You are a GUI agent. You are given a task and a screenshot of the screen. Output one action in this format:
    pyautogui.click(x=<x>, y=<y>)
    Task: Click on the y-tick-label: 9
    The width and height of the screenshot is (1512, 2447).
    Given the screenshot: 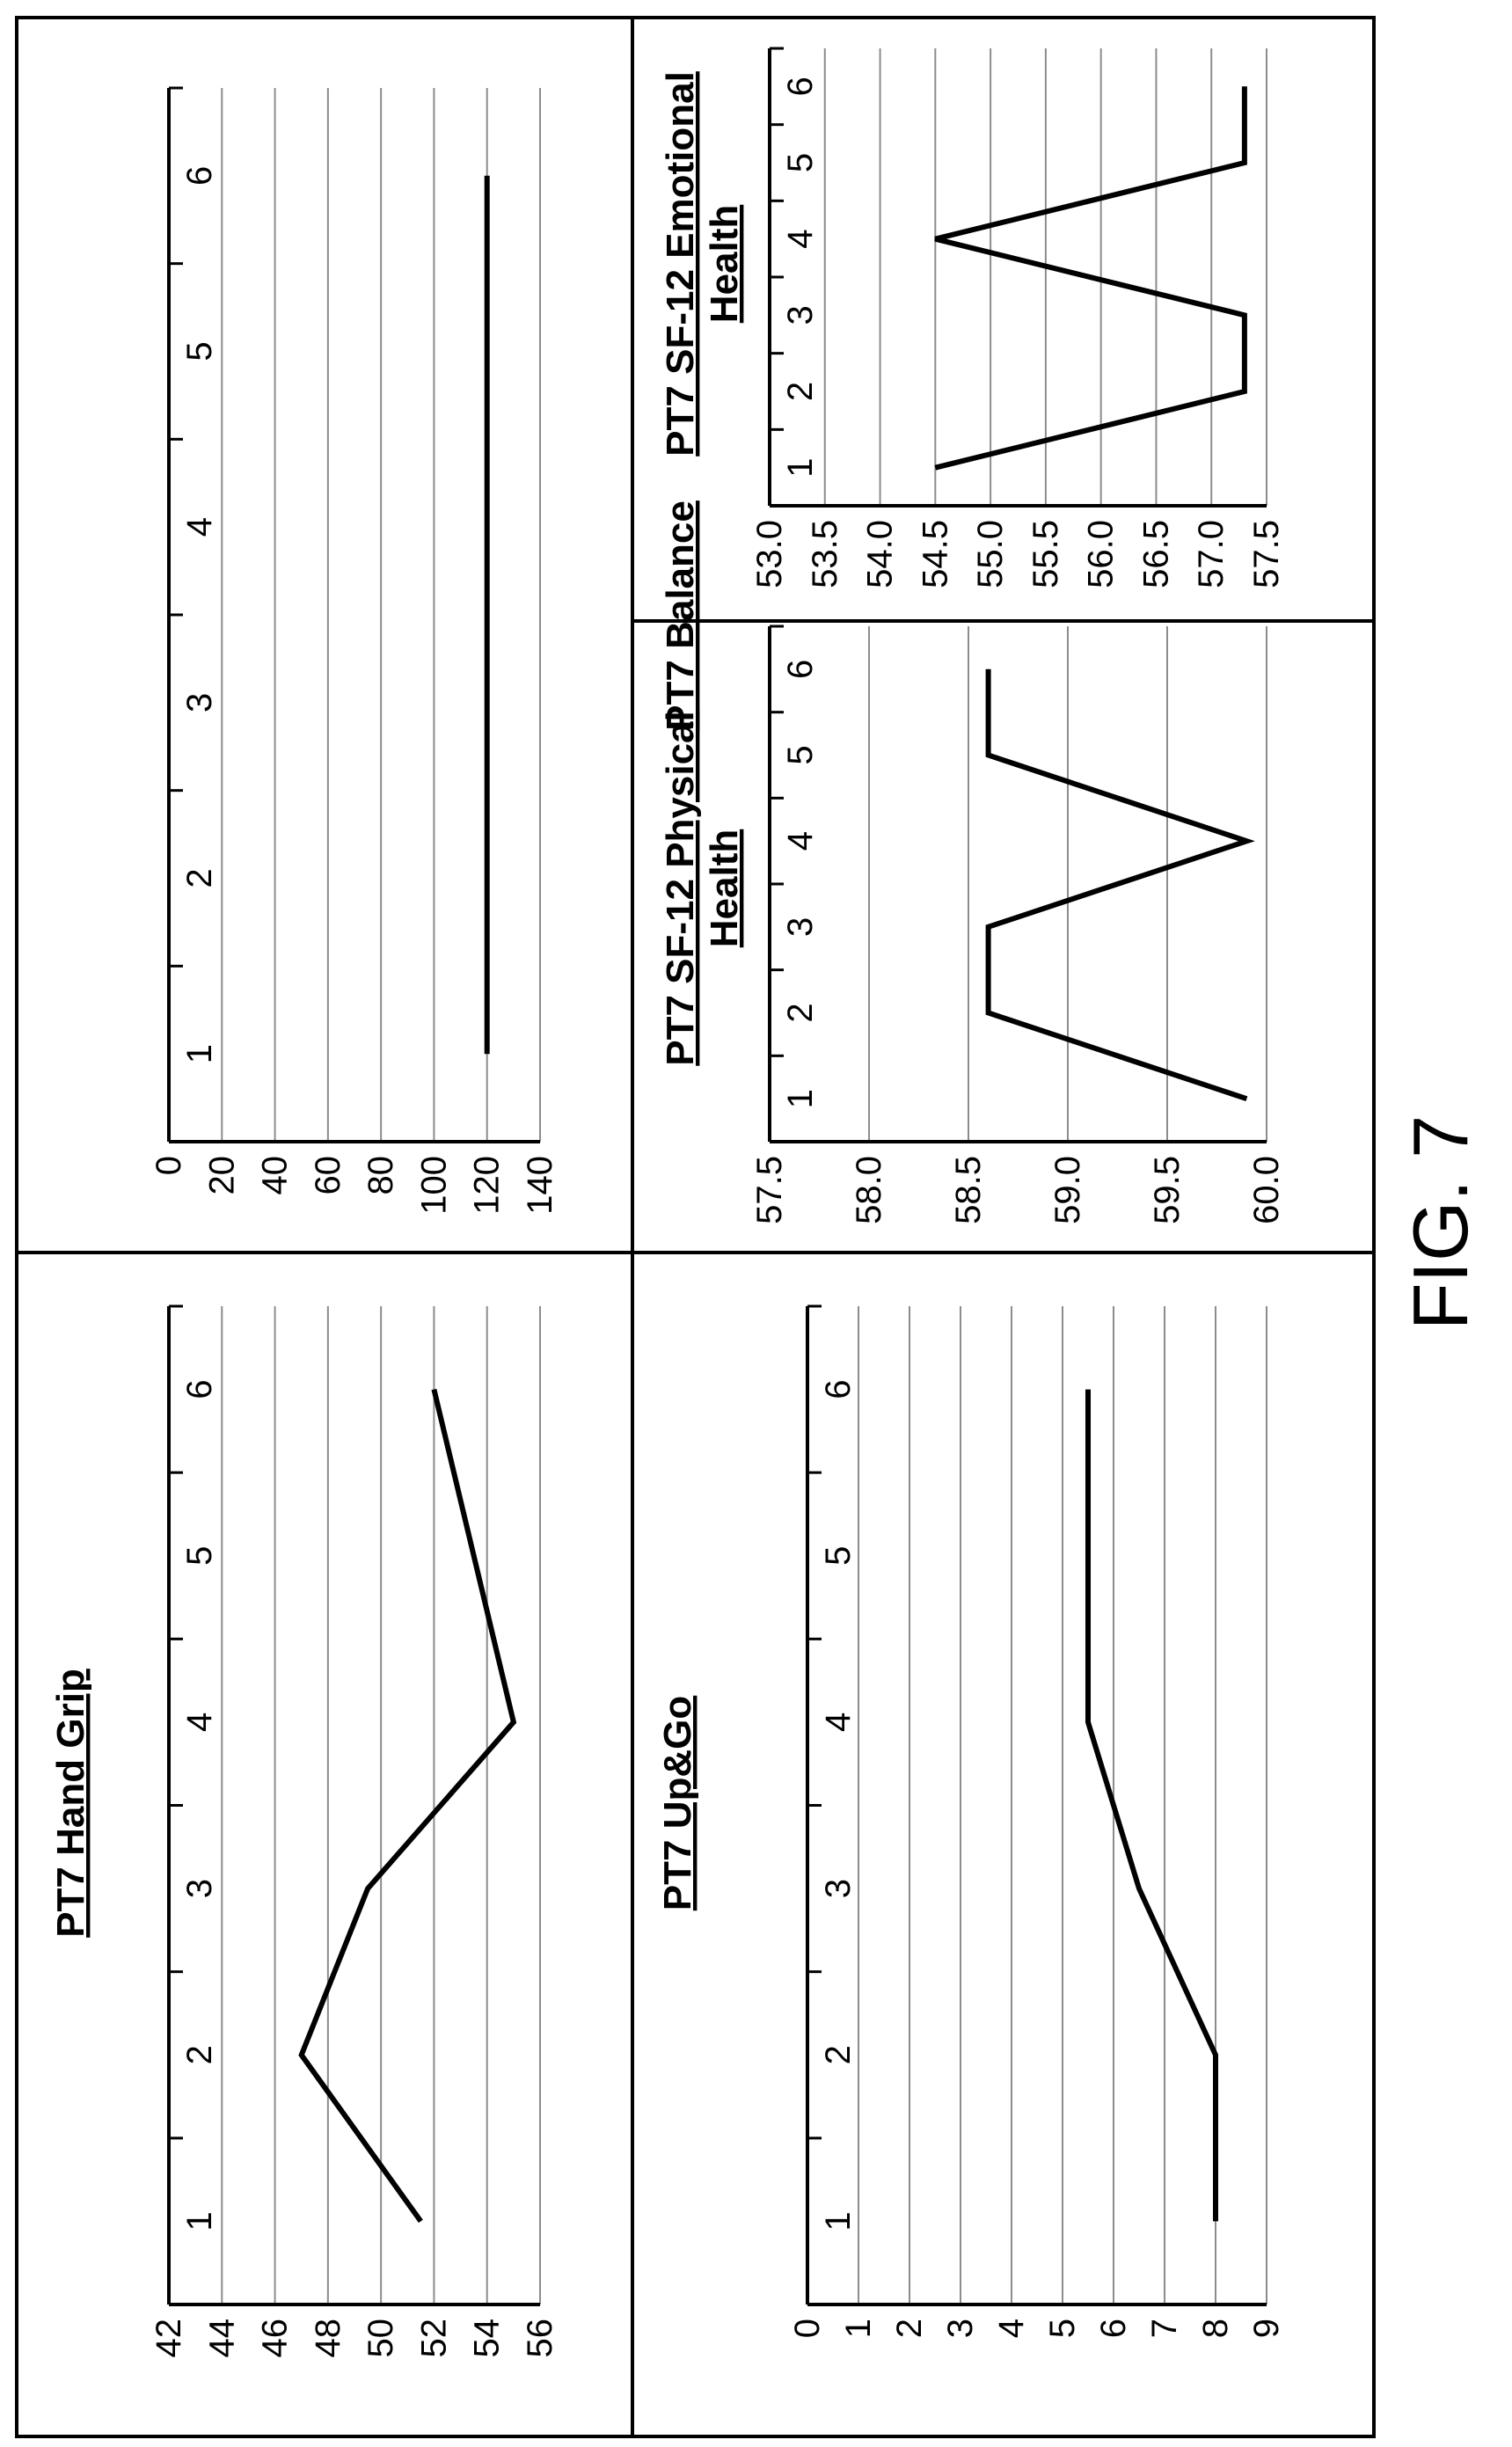 What is the action you would take?
    pyautogui.click(x=1266, y=2328)
    